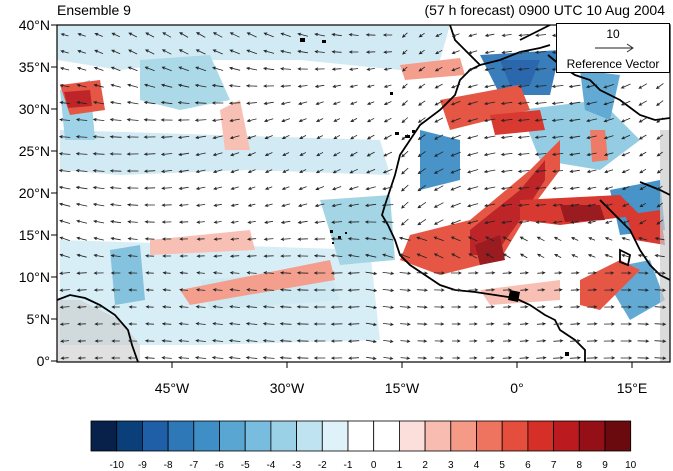  What do you see at coordinates (399, 465) in the screenshot?
I see `colorbar-label: 1` at bounding box center [399, 465].